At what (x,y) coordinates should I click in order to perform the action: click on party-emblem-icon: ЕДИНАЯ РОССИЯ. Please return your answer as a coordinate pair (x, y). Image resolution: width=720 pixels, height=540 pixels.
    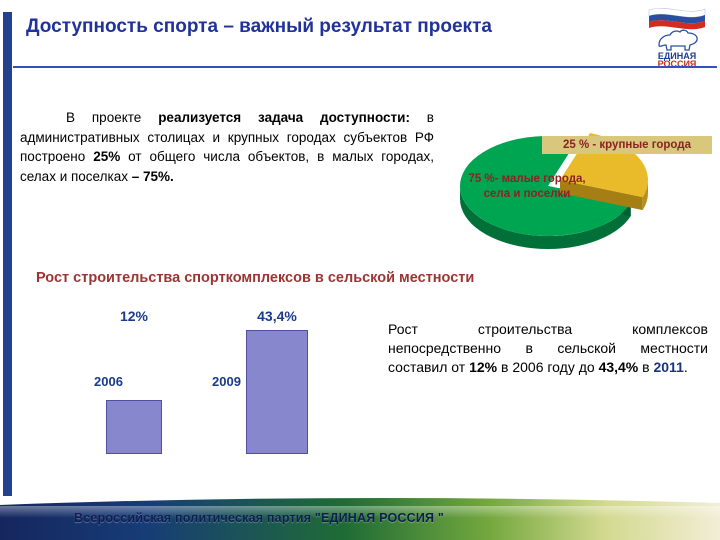
    Looking at the image, I should click on (677, 37).